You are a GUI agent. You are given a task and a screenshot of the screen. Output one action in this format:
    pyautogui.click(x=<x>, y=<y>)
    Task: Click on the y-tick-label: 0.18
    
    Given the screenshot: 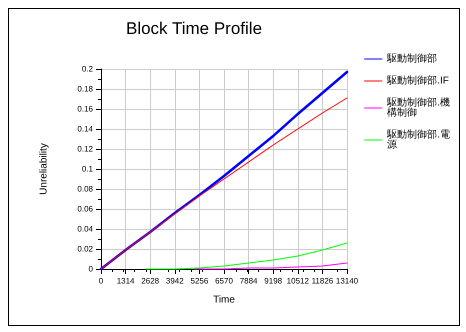 What is the action you would take?
    pyautogui.click(x=85, y=89)
    